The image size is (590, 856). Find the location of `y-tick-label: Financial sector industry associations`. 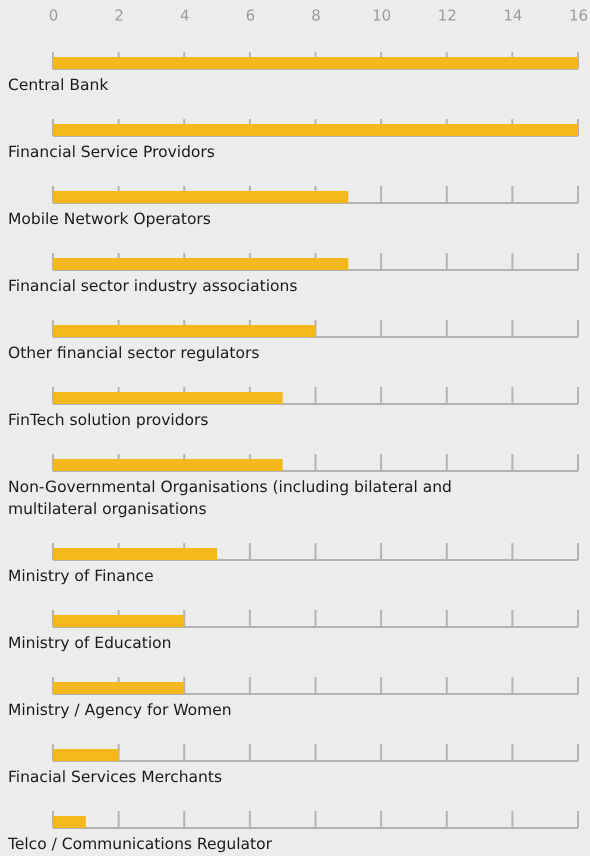

y-tick-label: Financial sector industry associations is located at coordinates (153, 286).